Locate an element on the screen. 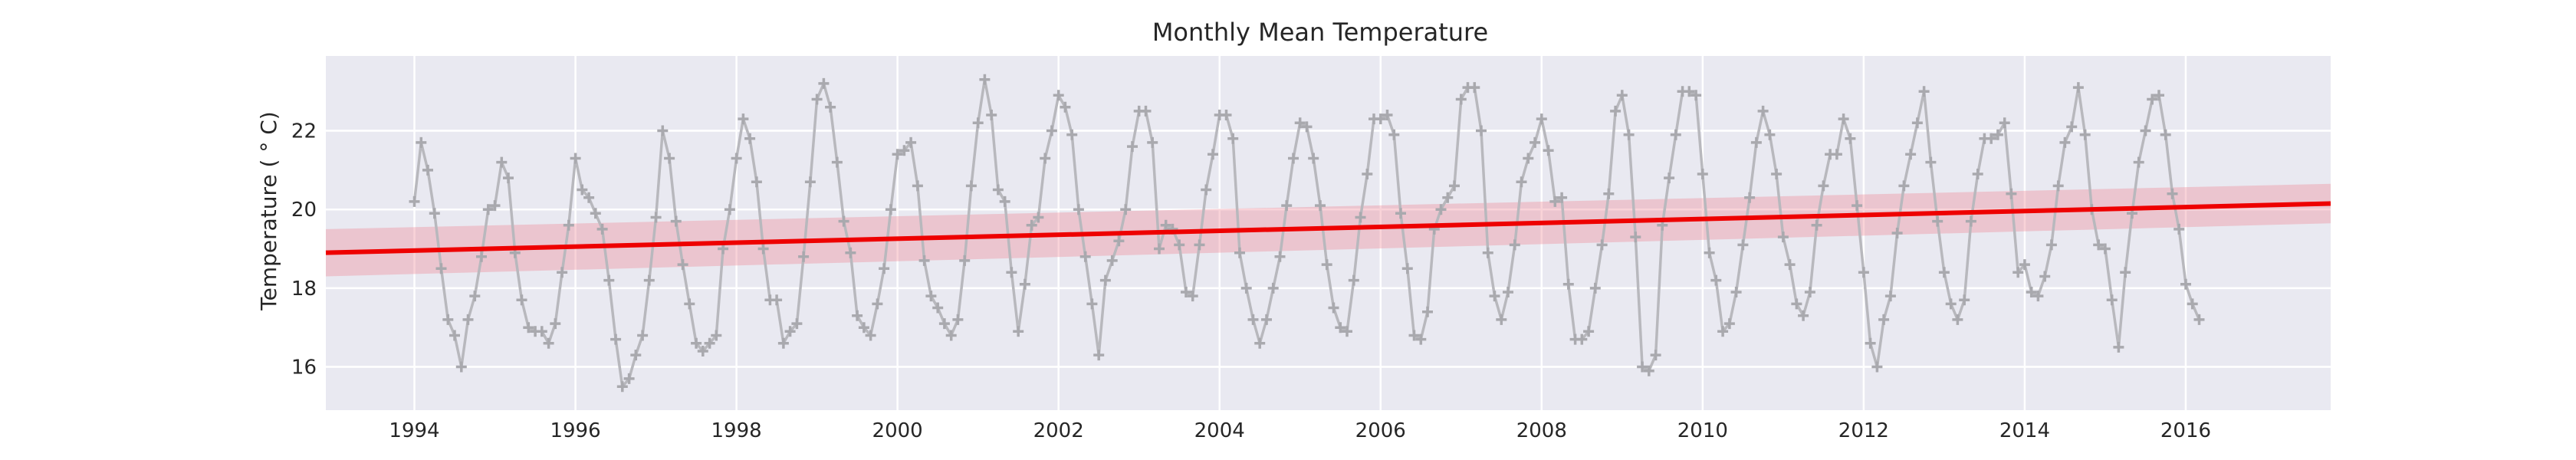 This screenshot has height=460, width=2576. trend-line is located at coordinates (1328, 228).